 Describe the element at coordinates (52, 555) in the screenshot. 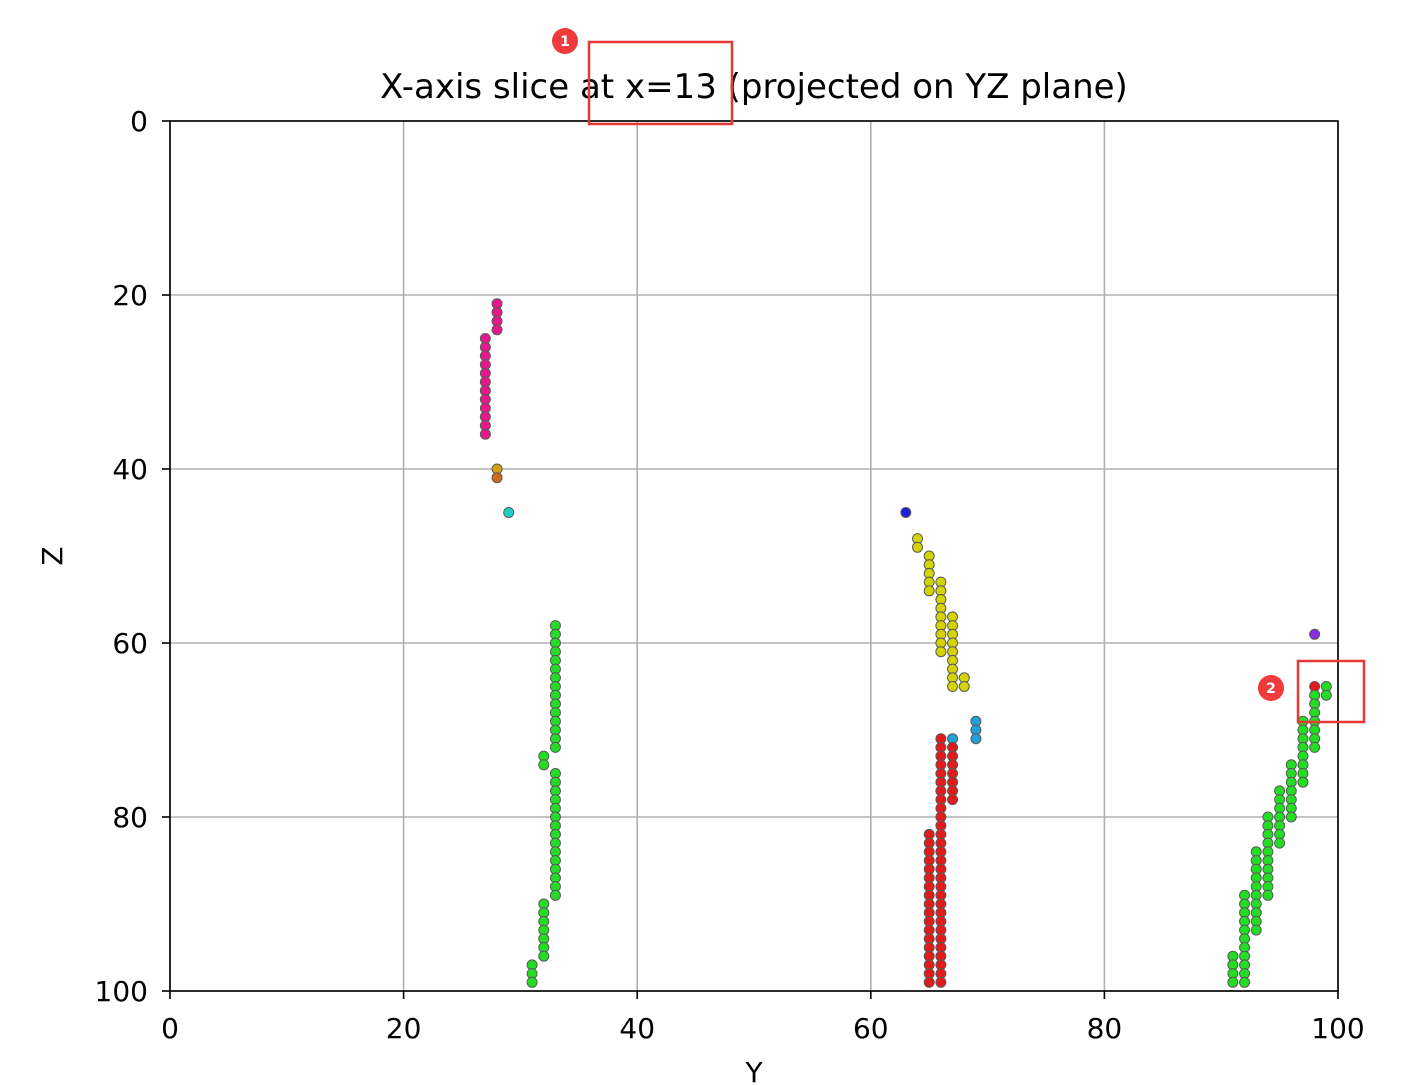

I see `y-axis-label: Z` at that location.